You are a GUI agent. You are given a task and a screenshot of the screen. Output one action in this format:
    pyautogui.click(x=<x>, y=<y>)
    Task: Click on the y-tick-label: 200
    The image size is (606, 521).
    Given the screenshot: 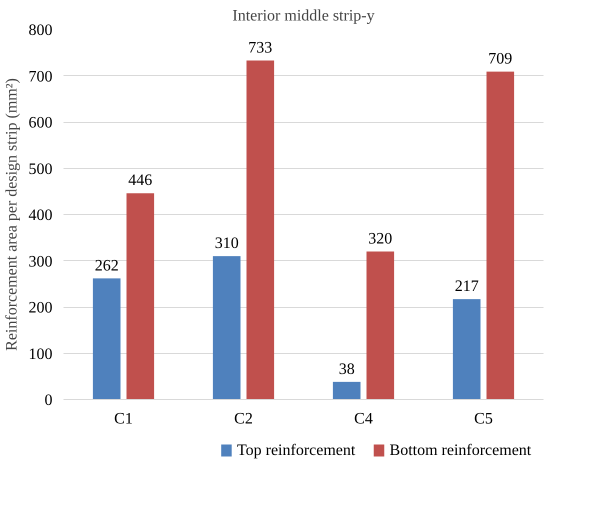 What is the action you would take?
    pyautogui.click(x=40, y=308)
    